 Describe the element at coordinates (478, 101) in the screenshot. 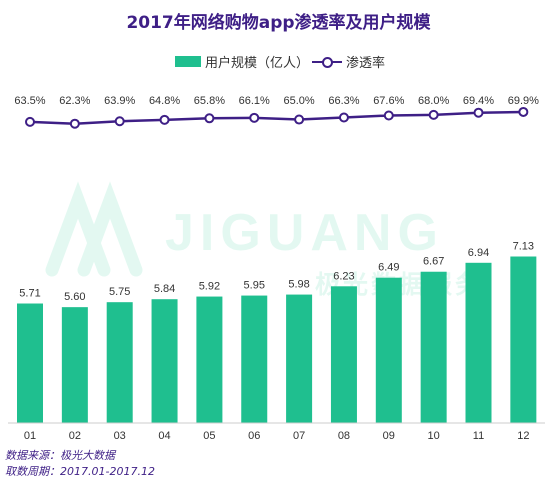

I see `line-value-label: 69.4%` at that location.